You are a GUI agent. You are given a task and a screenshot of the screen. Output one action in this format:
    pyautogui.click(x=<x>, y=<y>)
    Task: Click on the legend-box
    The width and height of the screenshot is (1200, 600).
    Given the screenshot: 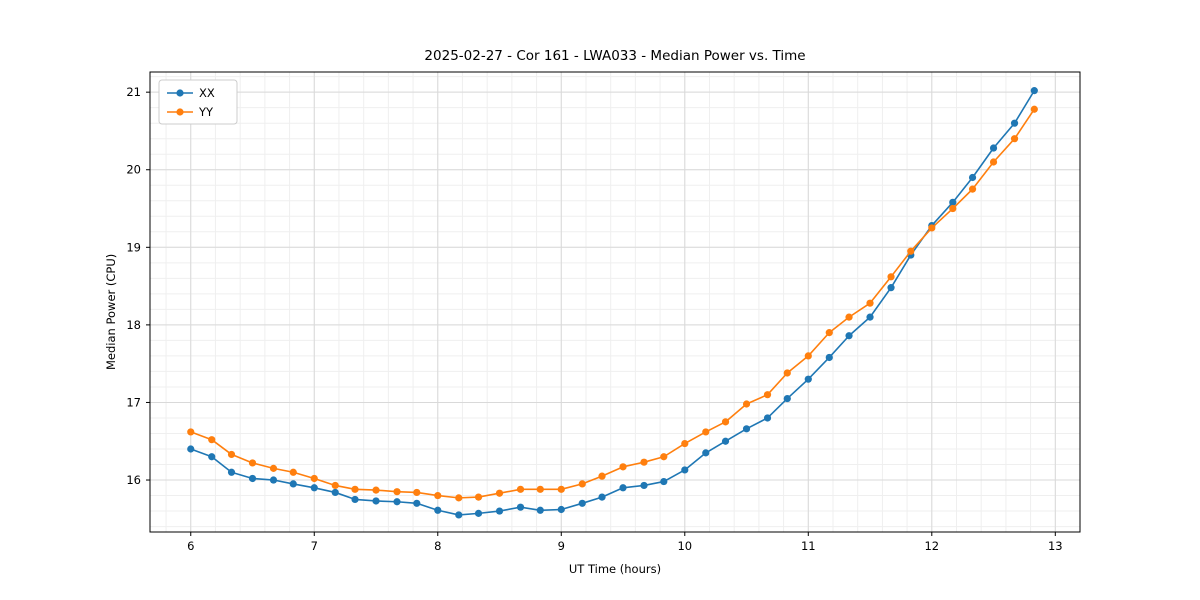 What is the action you would take?
    pyautogui.click(x=198, y=102)
    